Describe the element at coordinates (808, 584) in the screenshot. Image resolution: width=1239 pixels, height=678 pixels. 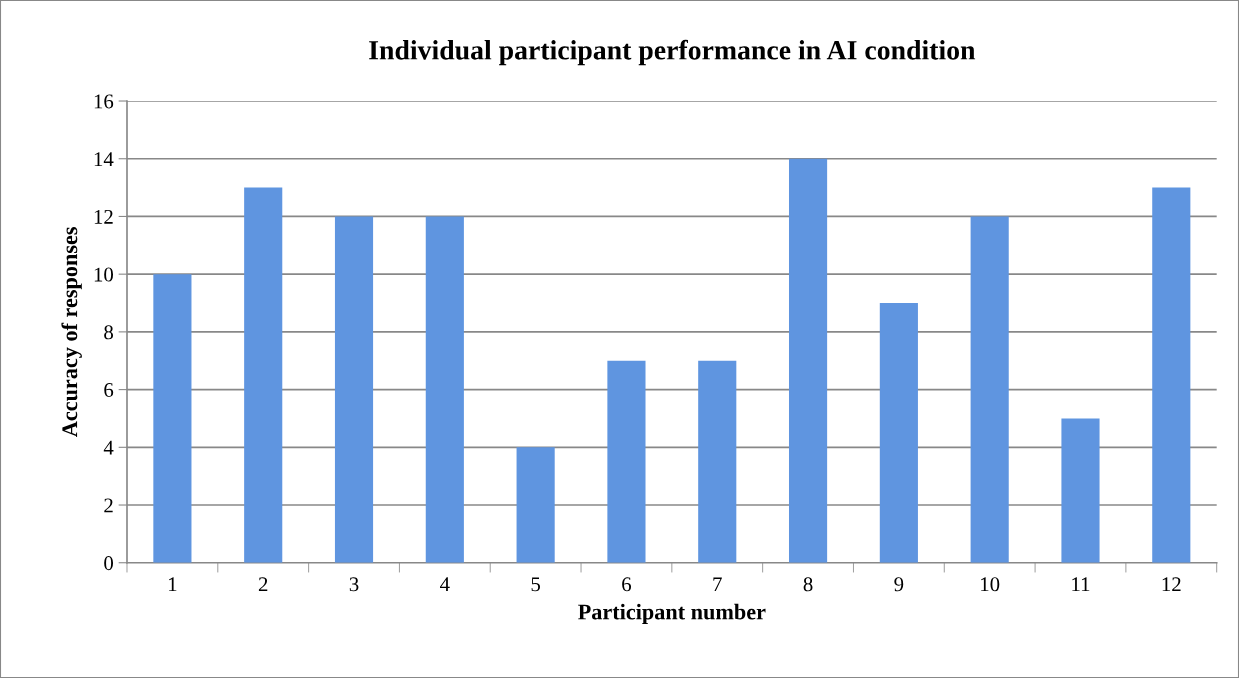
I see `x-tick-label: 8` at that location.